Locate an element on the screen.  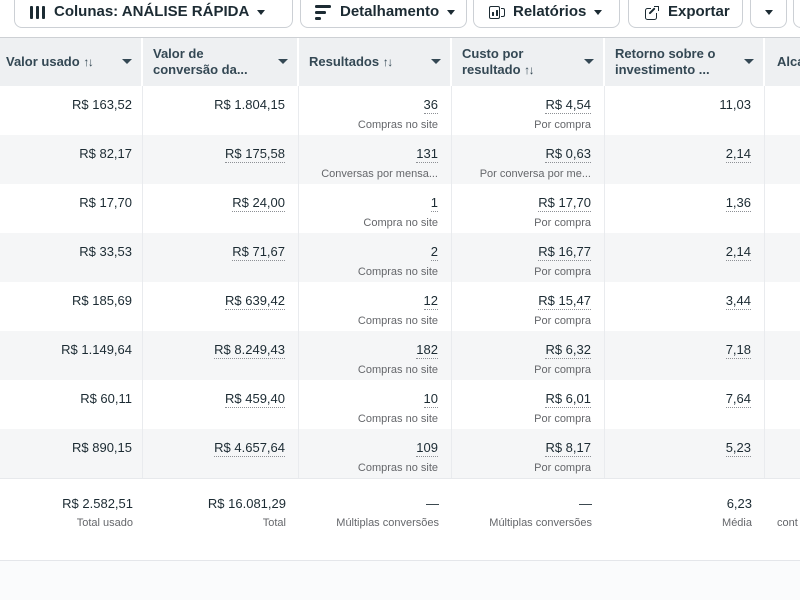
results-value: 36 is located at coordinates (430, 105).